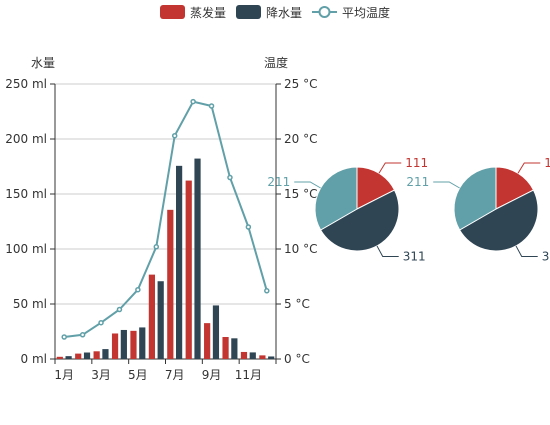  What do you see at coordinates (101, 322) in the screenshot?
I see `temperature-point-3月` at bounding box center [101, 322].